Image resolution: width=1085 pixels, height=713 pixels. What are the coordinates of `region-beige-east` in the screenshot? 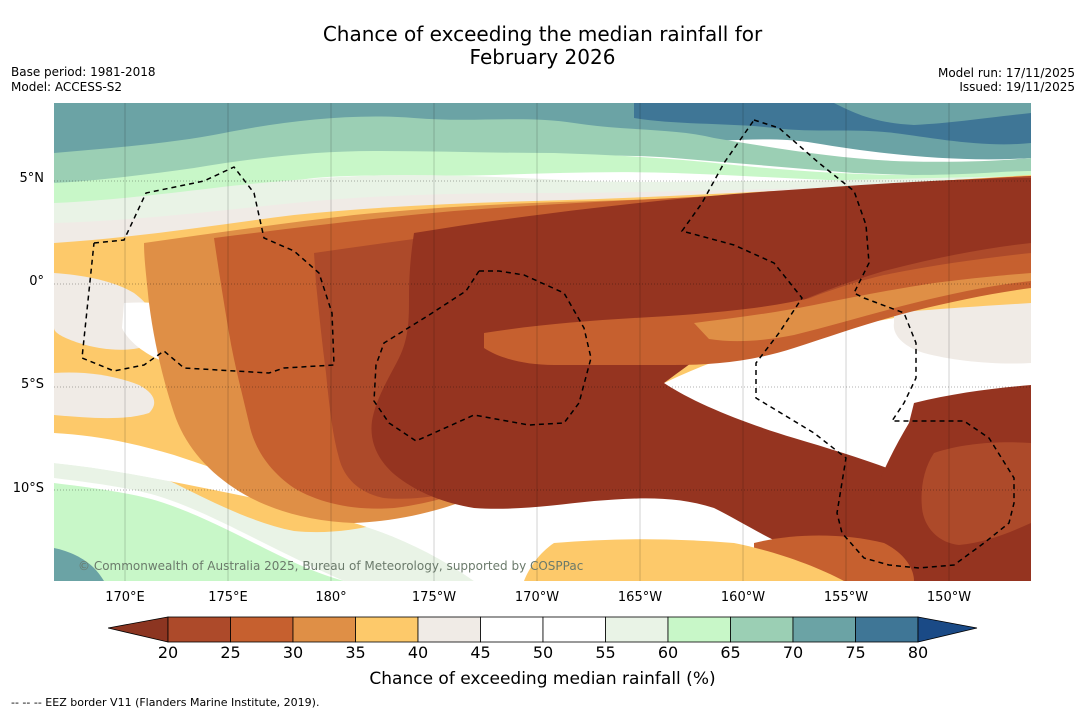 It's located at (962, 332).